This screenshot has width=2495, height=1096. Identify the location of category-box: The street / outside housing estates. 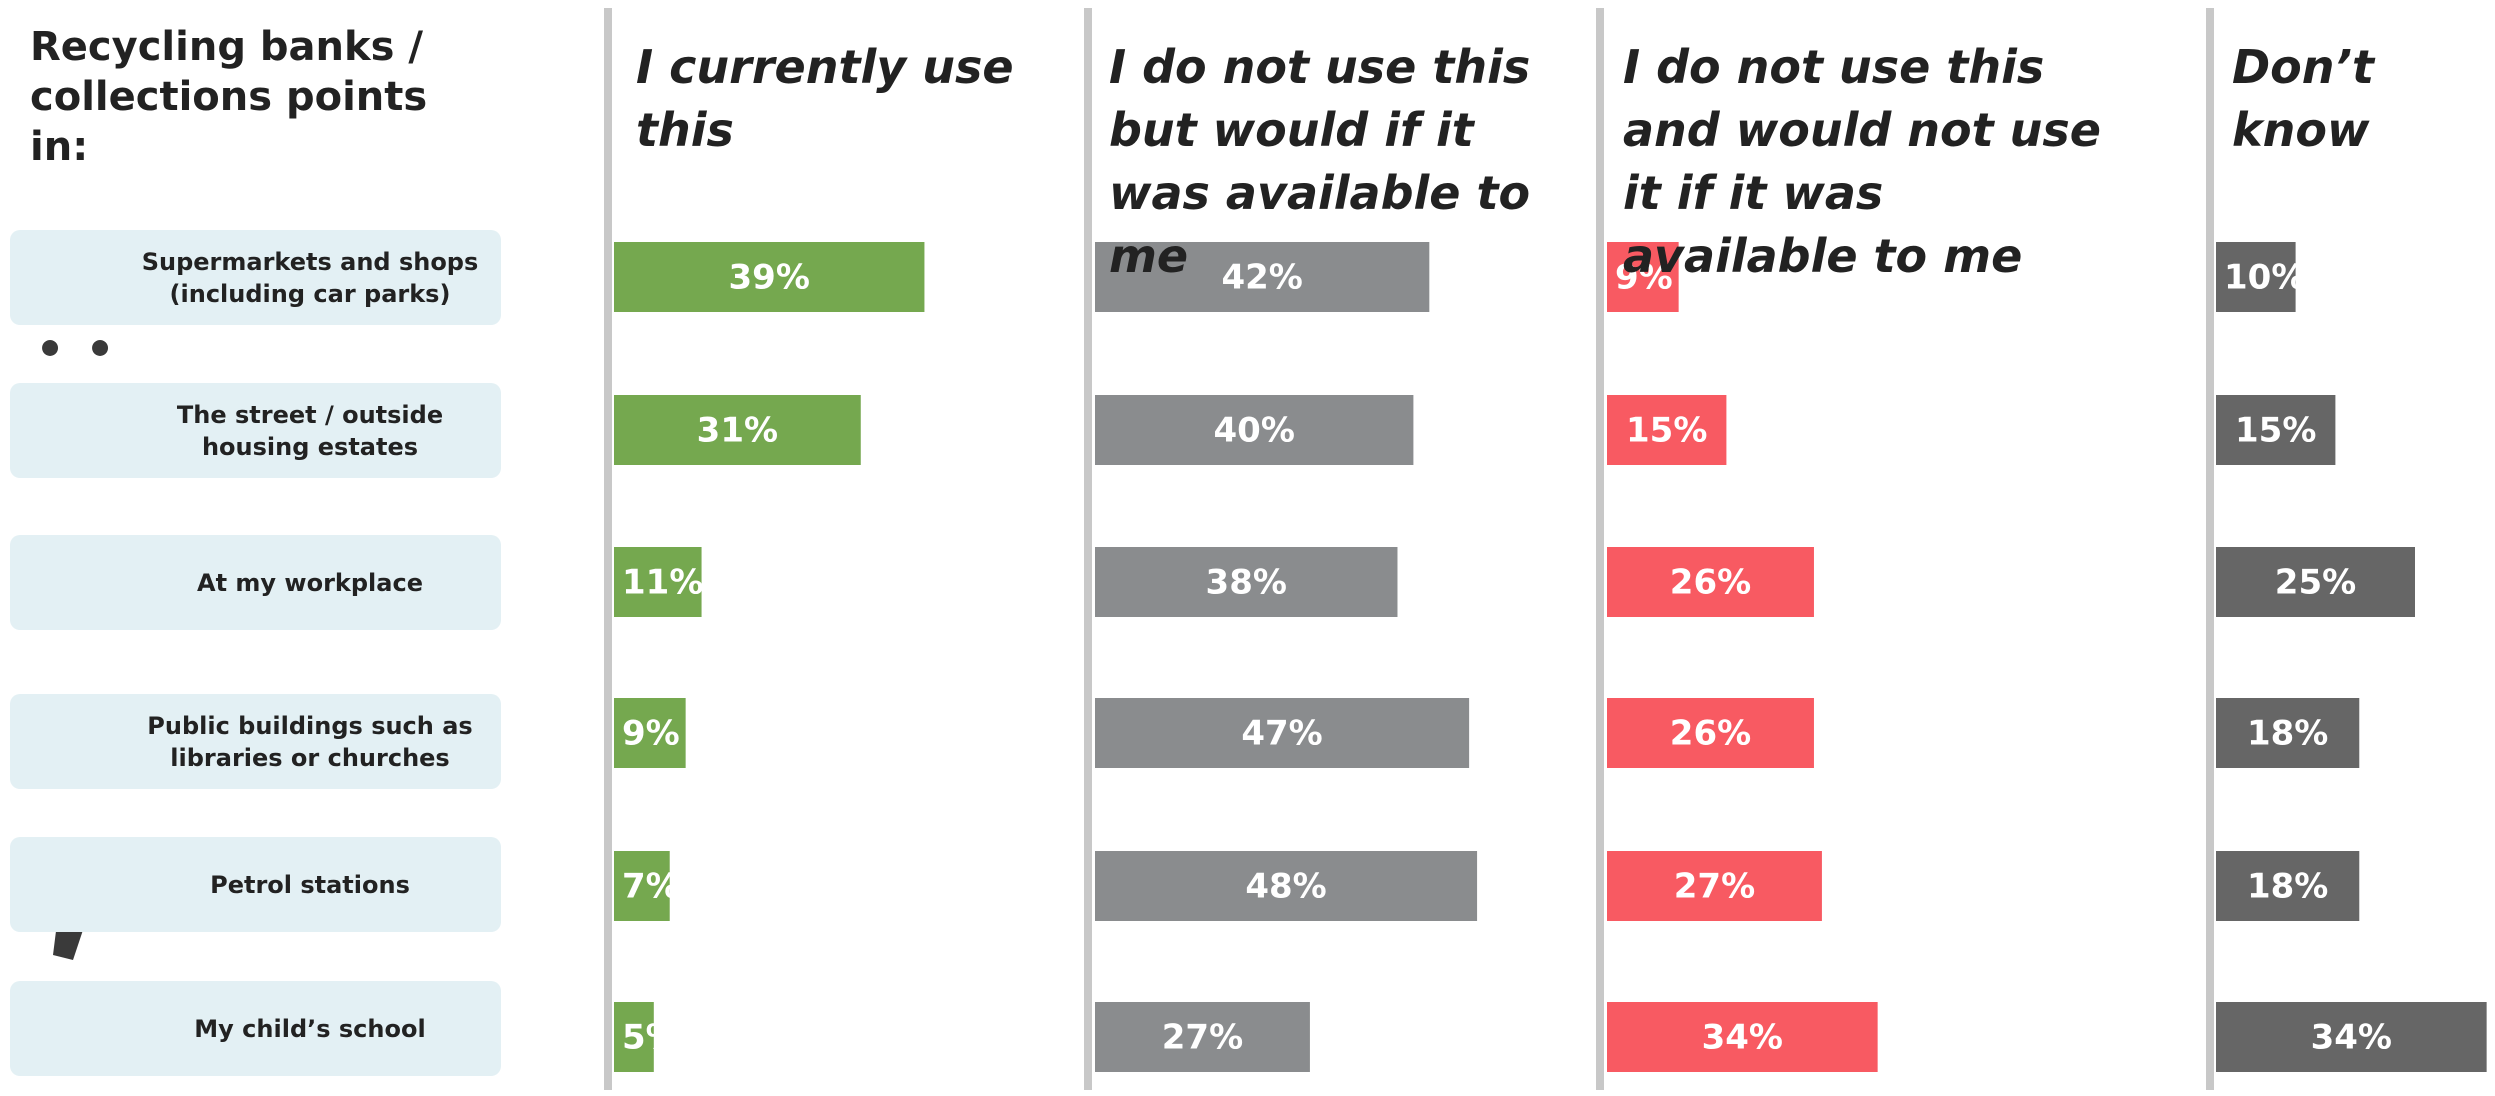
(255, 430).